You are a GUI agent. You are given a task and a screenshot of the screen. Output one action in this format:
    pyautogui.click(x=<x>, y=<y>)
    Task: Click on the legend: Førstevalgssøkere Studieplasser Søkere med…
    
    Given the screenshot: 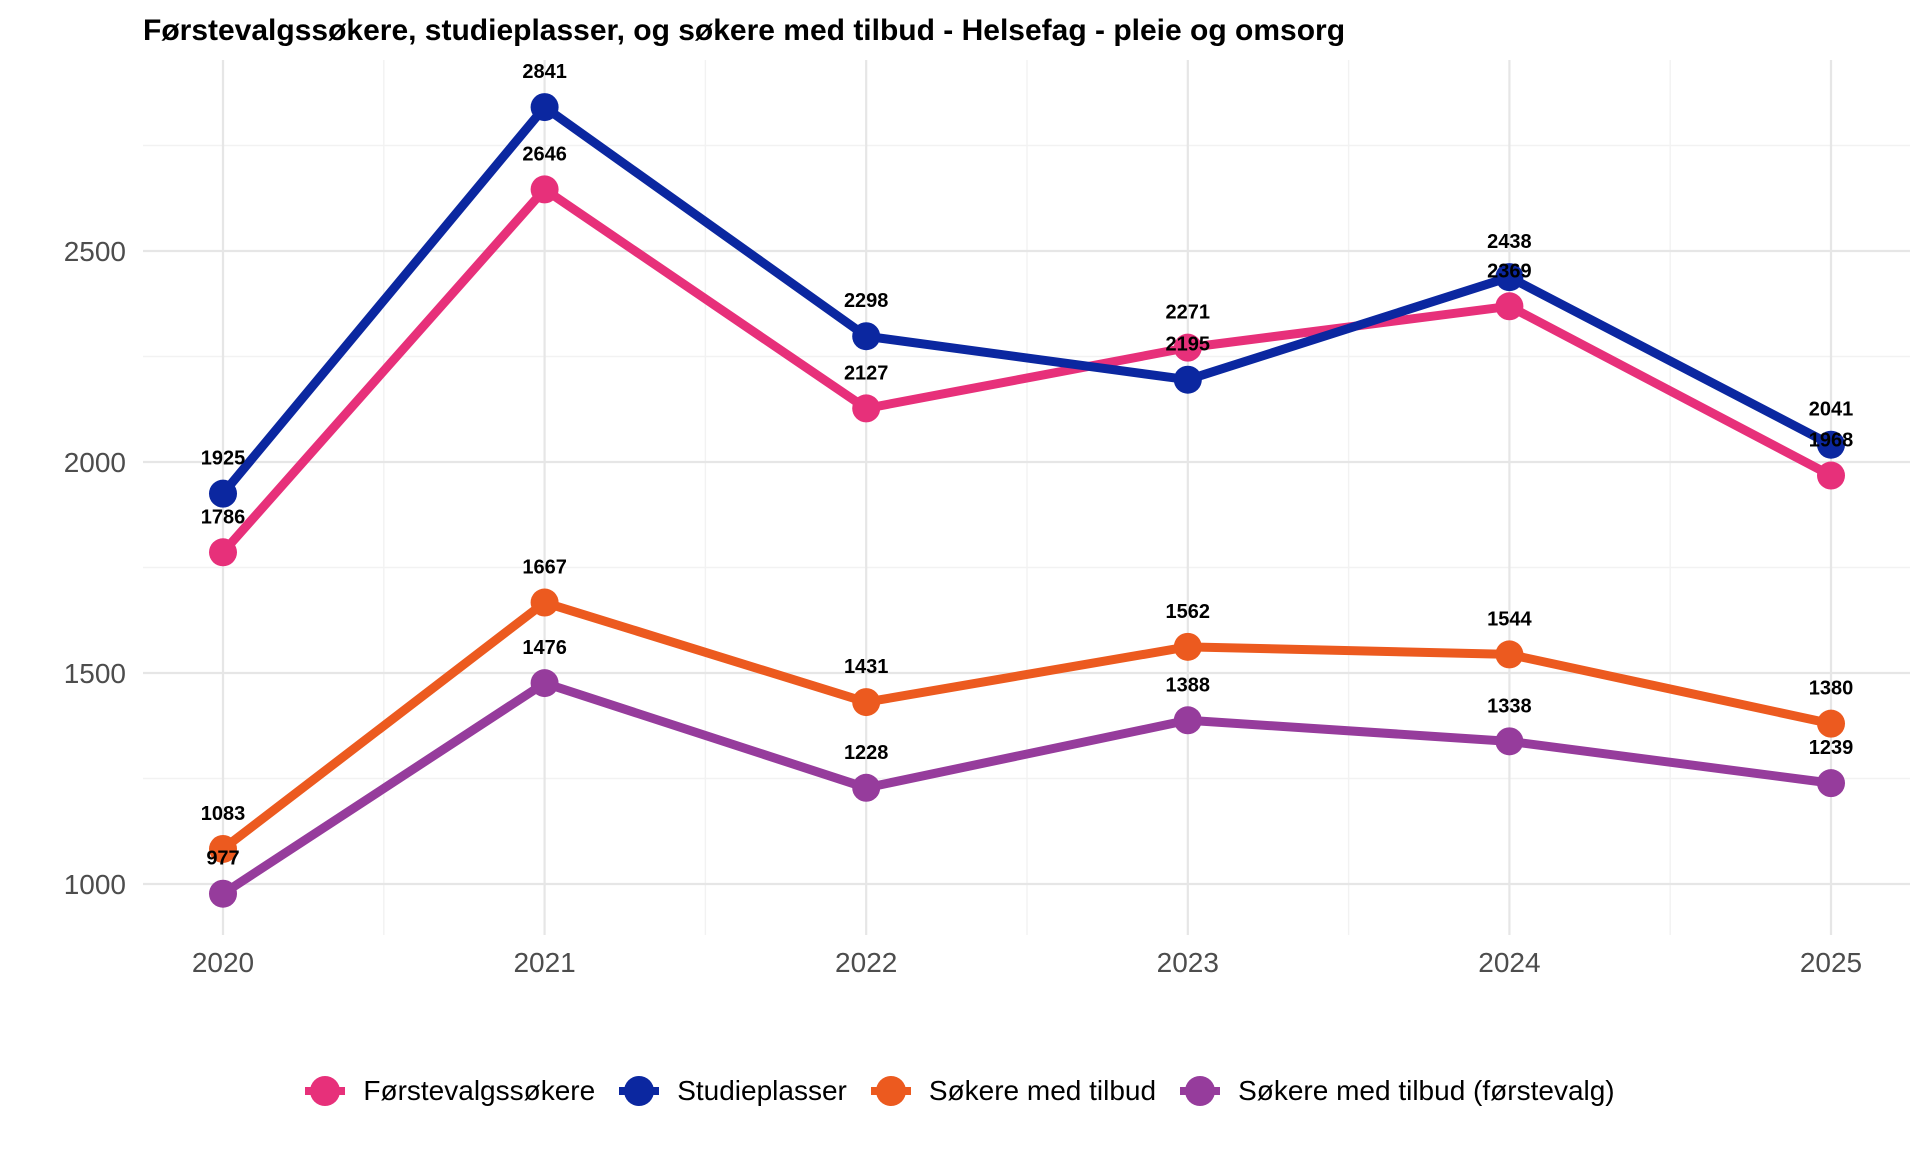 What is the action you would take?
    pyautogui.click(x=960, y=1091)
    